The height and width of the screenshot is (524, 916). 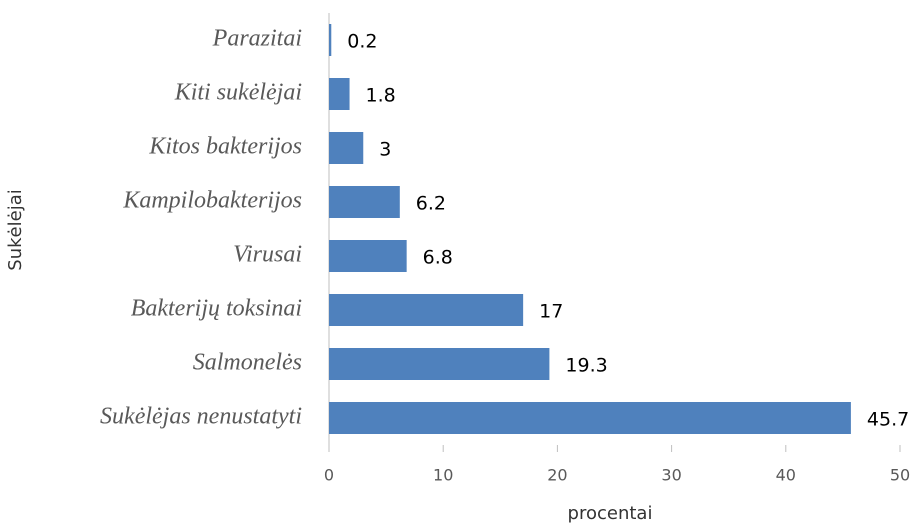 What do you see at coordinates (216, 309) in the screenshot?
I see `y-tick-label: Bakterijų toksinai` at bounding box center [216, 309].